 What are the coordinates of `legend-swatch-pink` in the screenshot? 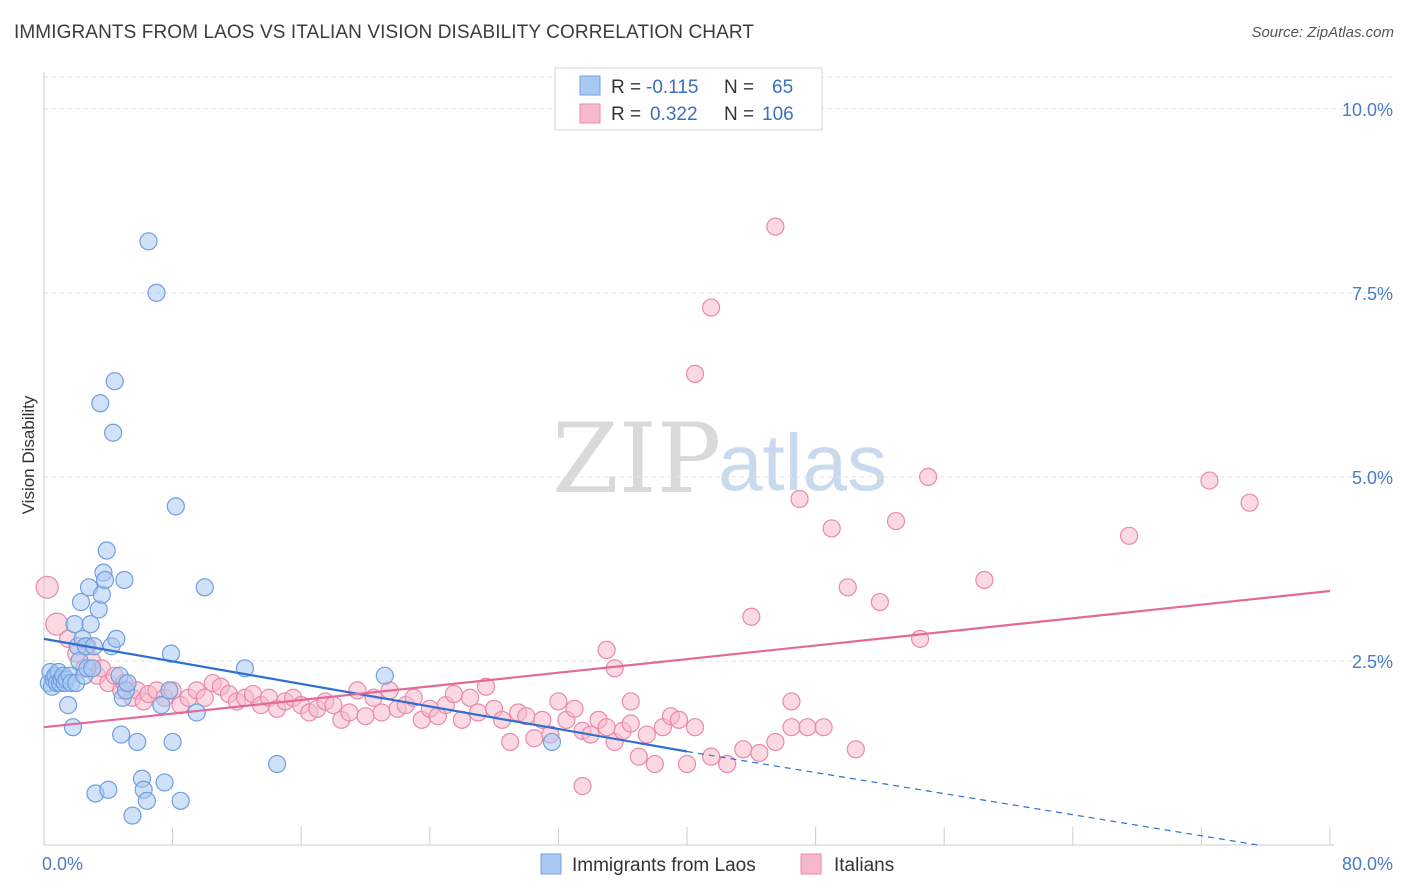 It's located at (590, 113).